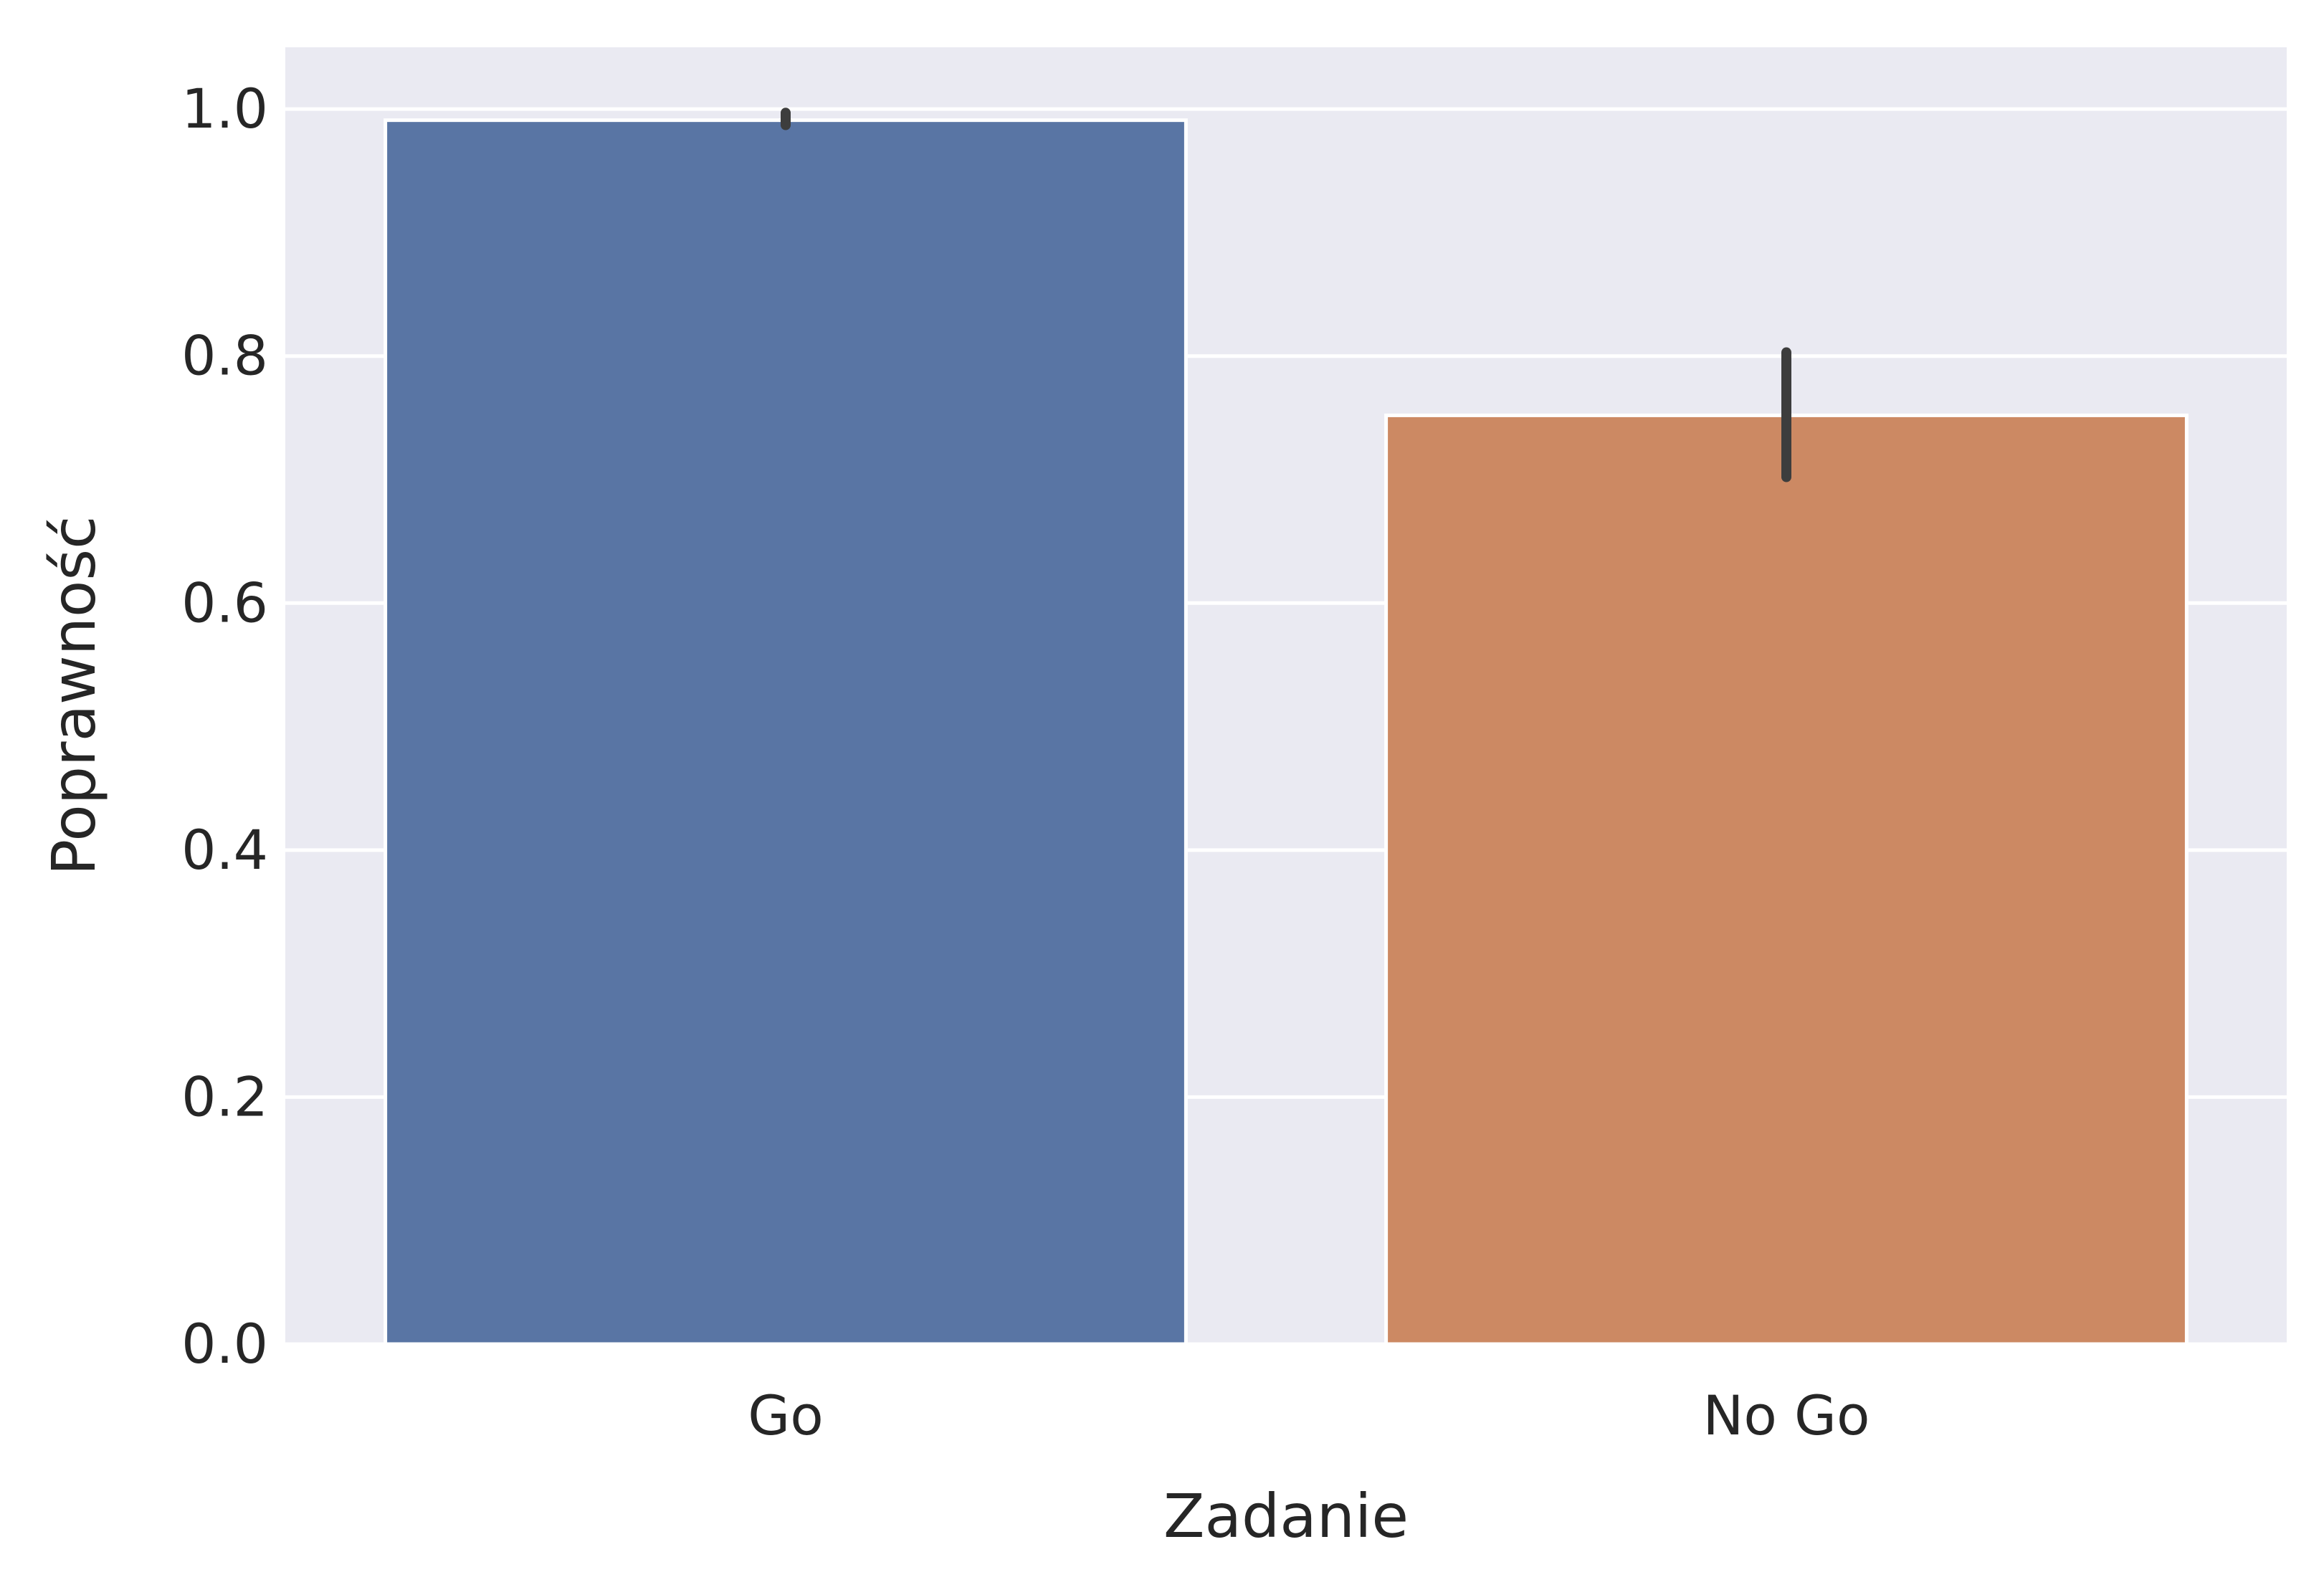 The image size is (2324, 1595). What do you see at coordinates (224, 1344) in the screenshot?
I see `y-tick-label: 0.0` at bounding box center [224, 1344].